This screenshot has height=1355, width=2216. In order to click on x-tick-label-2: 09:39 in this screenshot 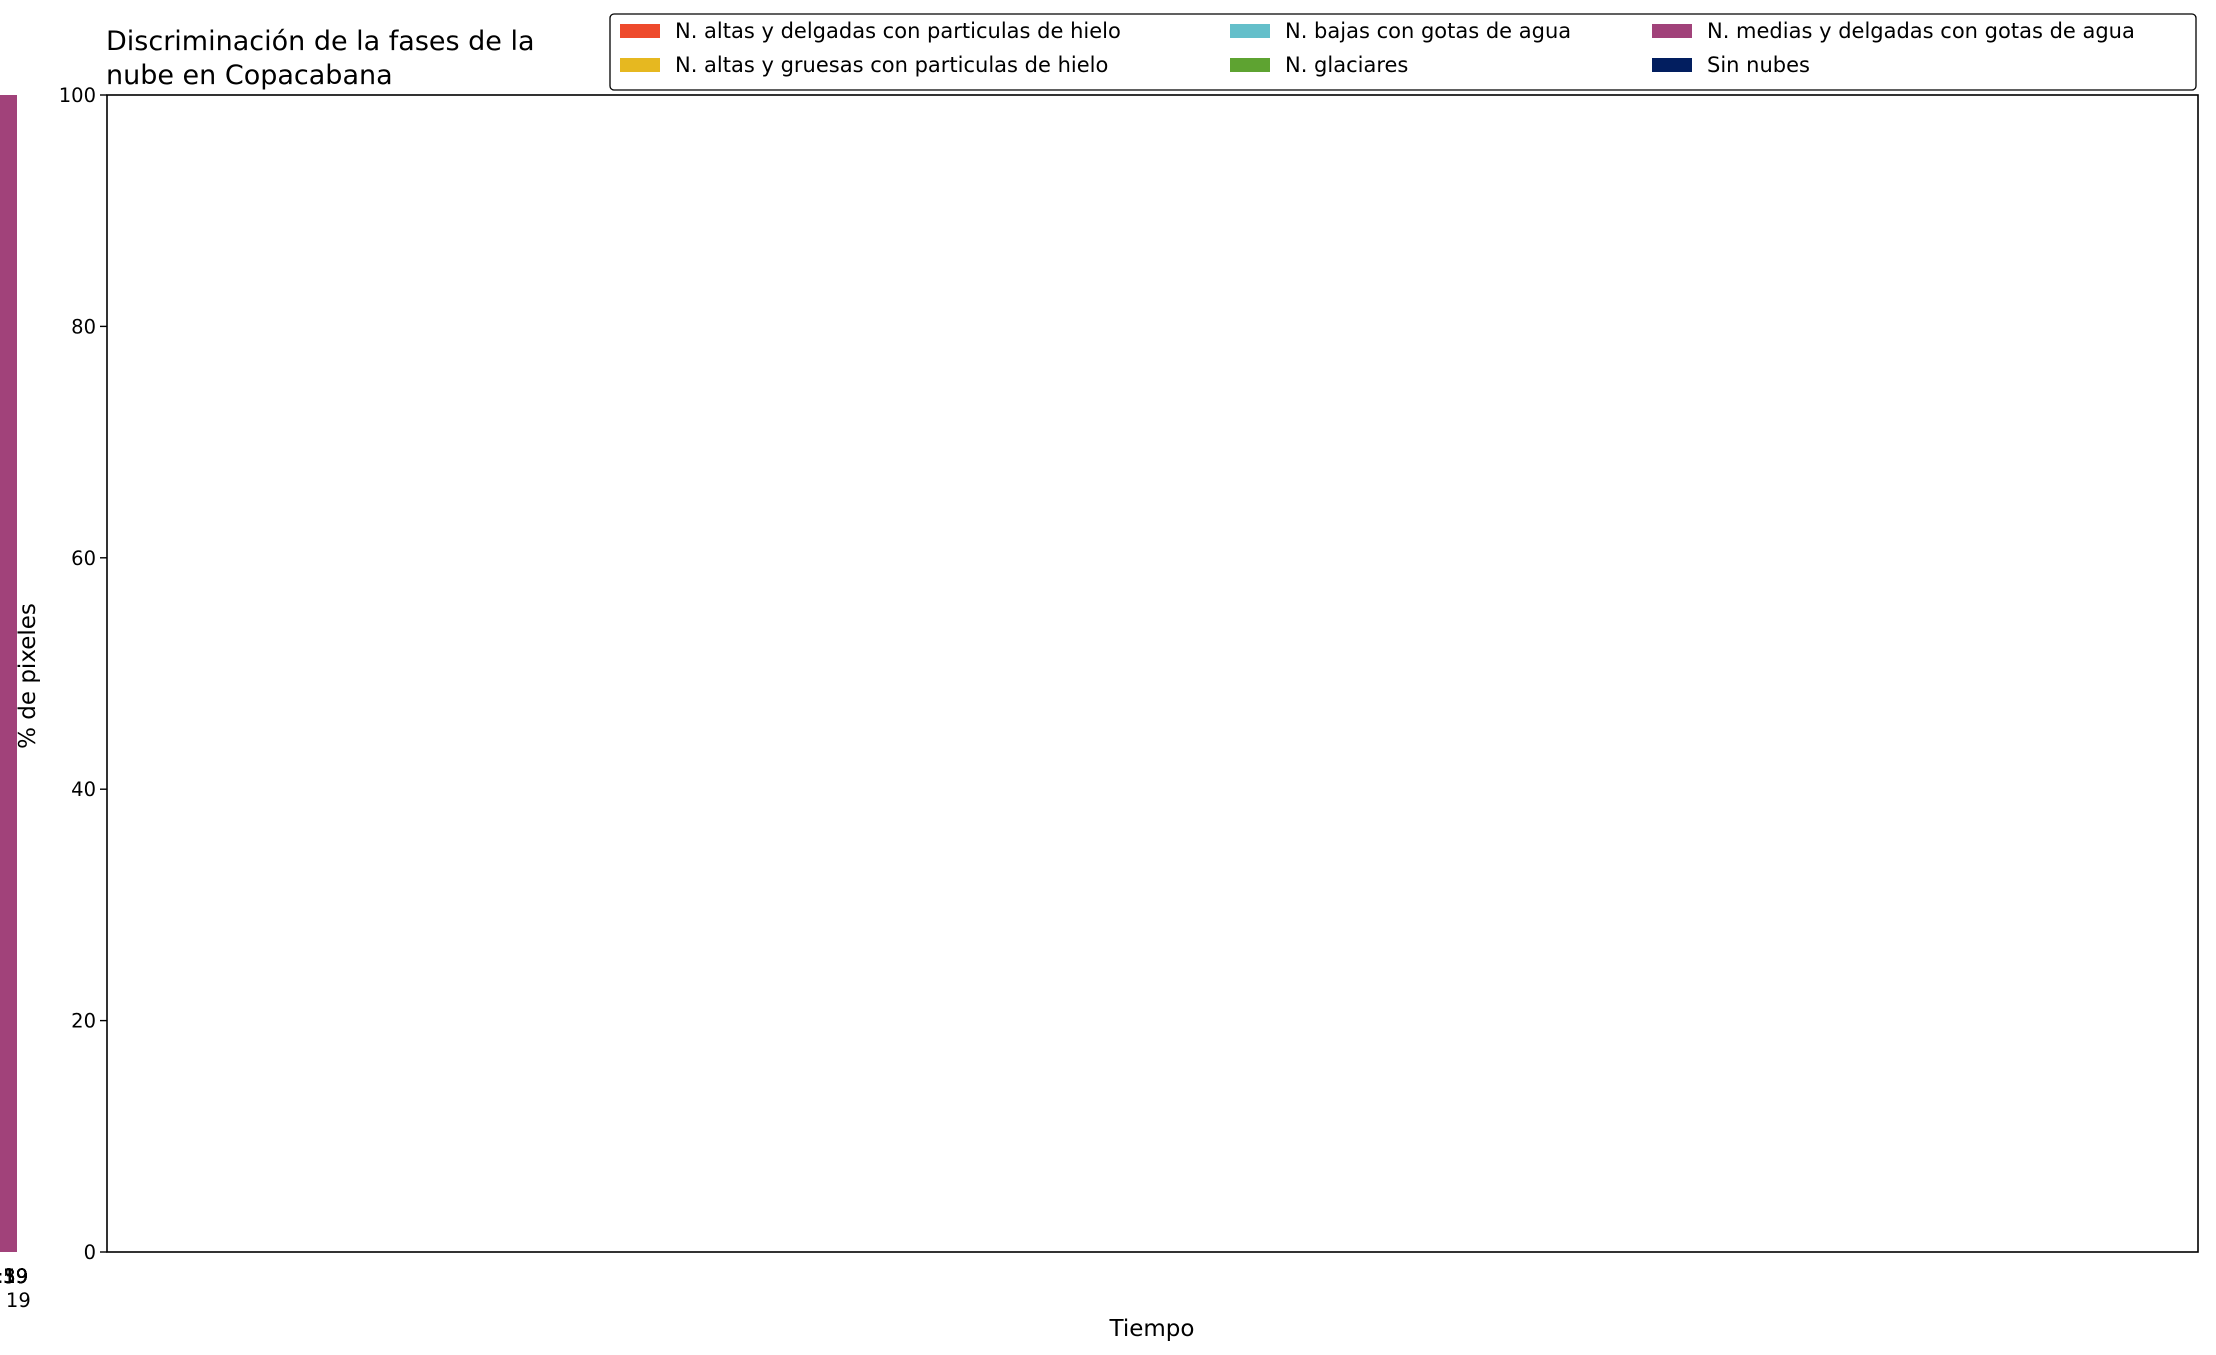, I will do `click(14, 1276)`.